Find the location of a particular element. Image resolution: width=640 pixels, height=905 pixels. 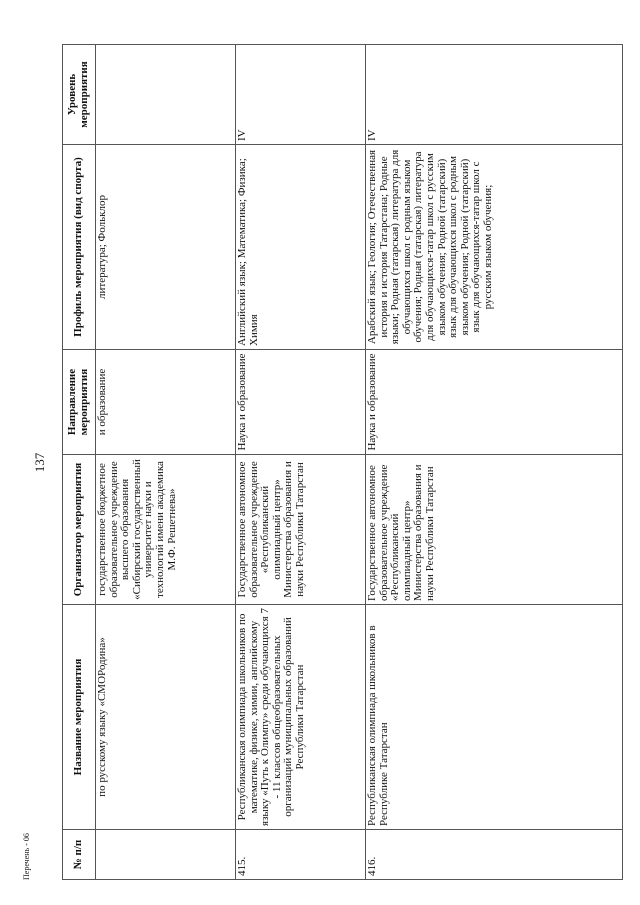

cell-num is located at coordinates (165, 854).